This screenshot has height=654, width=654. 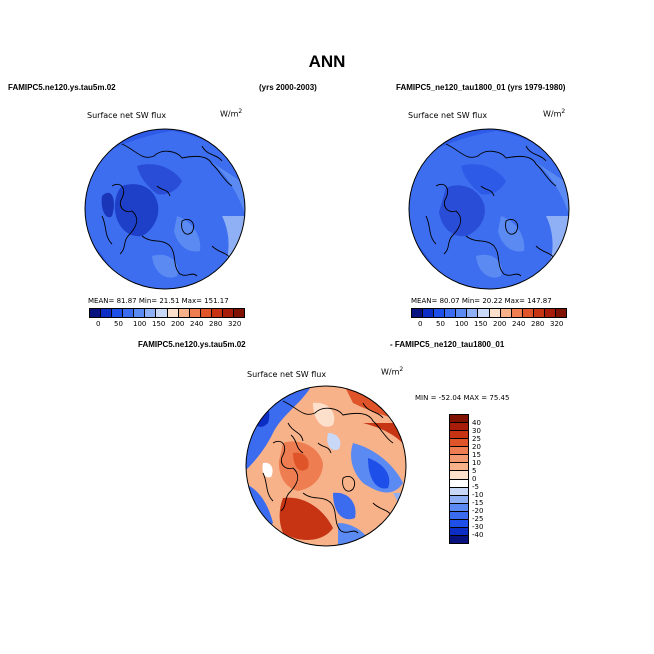 I want to click on left-colorbar-tick: 280, so click(x=216, y=324).